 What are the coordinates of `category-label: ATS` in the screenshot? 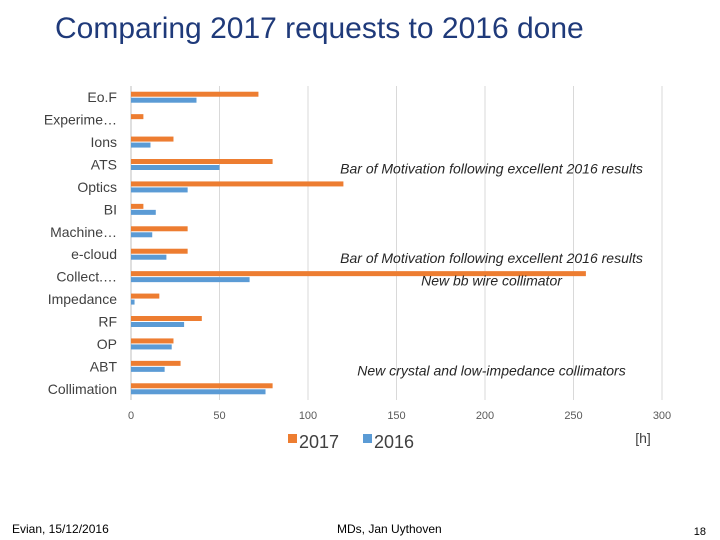 It's located at (104, 165).